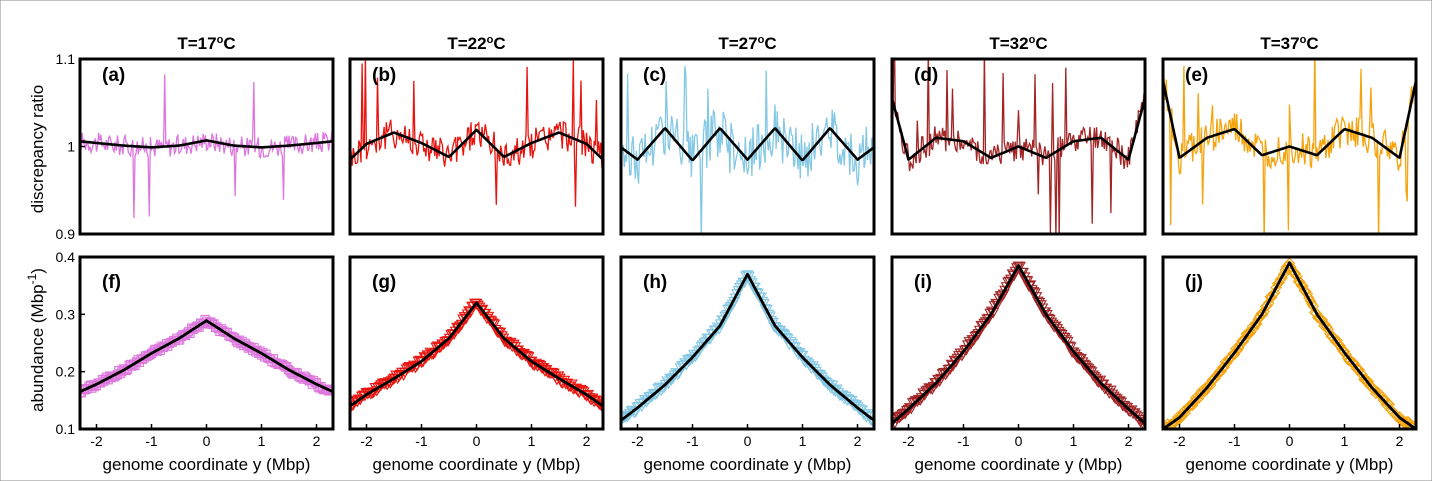  I want to click on y-tick-label: 0.4, so click(66, 257).